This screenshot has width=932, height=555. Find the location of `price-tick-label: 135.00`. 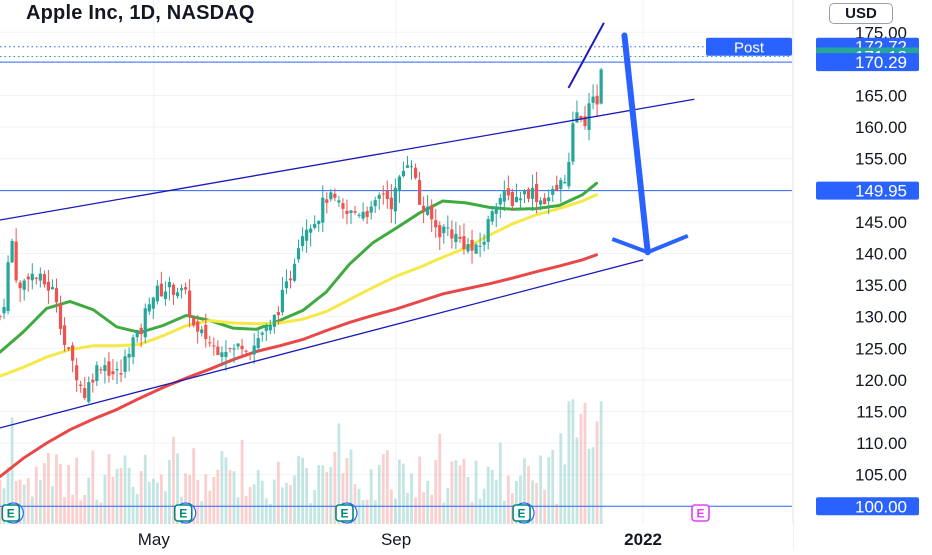

price-tick-label: 135.00 is located at coordinates (881, 285).